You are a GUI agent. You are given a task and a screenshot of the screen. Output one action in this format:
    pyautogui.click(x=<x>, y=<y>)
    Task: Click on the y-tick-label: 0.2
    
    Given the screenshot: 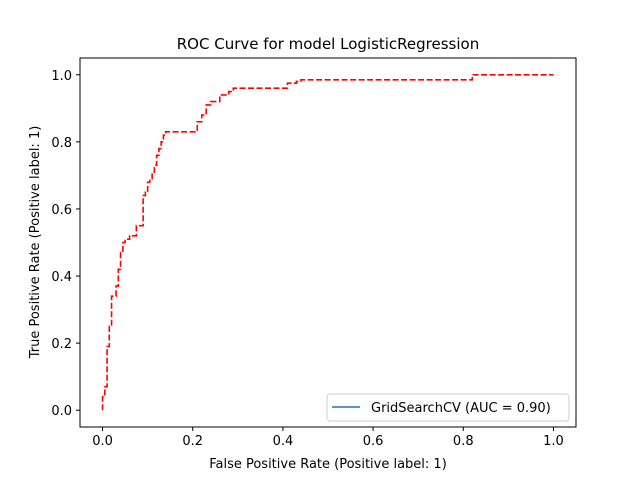 What is the action you would take?
    pyautogui.click(x=61, y=344)
    